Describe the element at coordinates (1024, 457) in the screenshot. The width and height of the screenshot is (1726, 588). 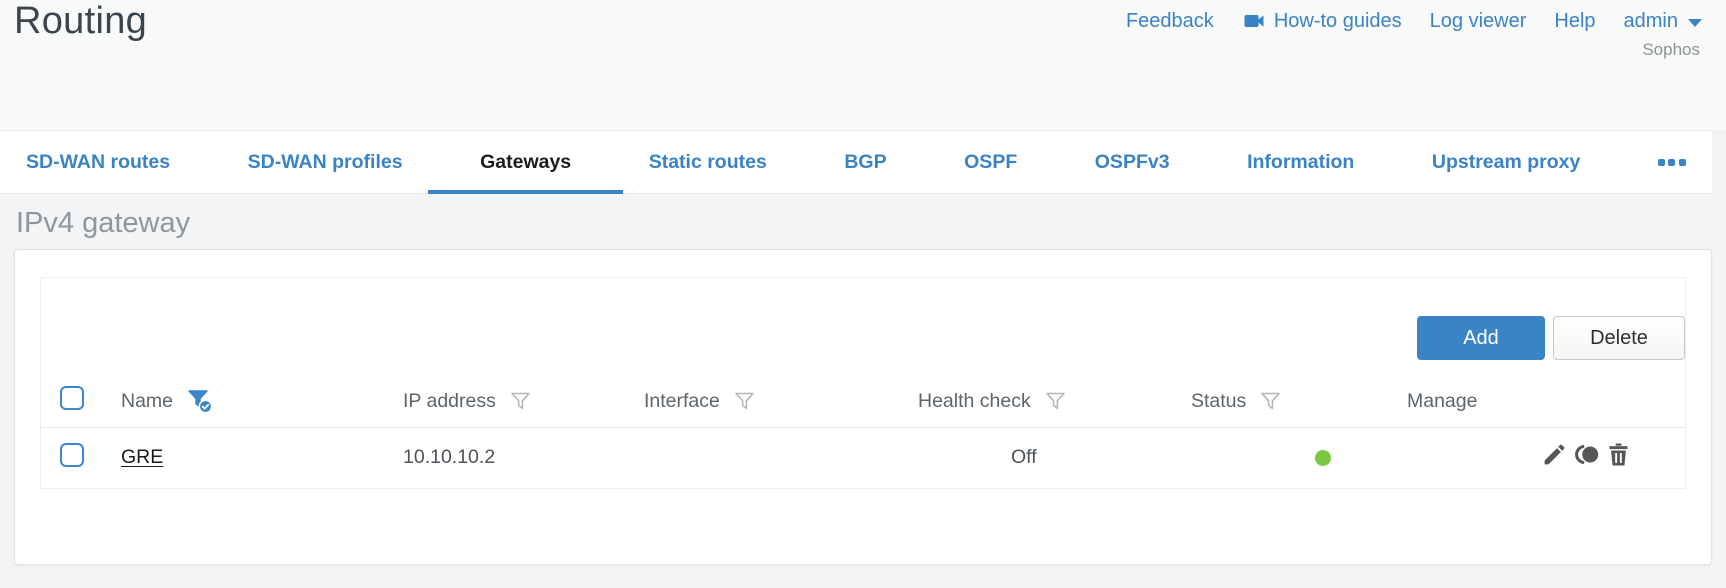
I see `cell-health-check: Off` at that location.